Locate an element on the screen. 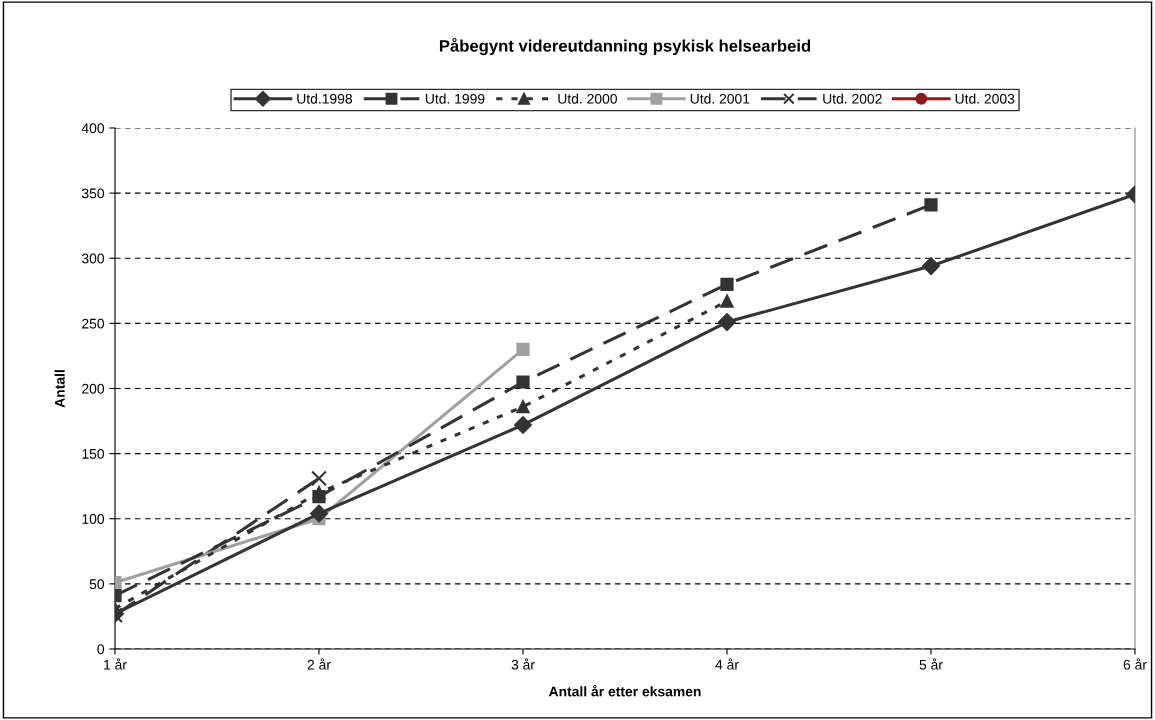 The height and width of the screenshot is (720, 1155). x-tick-label: 4 år is located at coordinates (727, 664).